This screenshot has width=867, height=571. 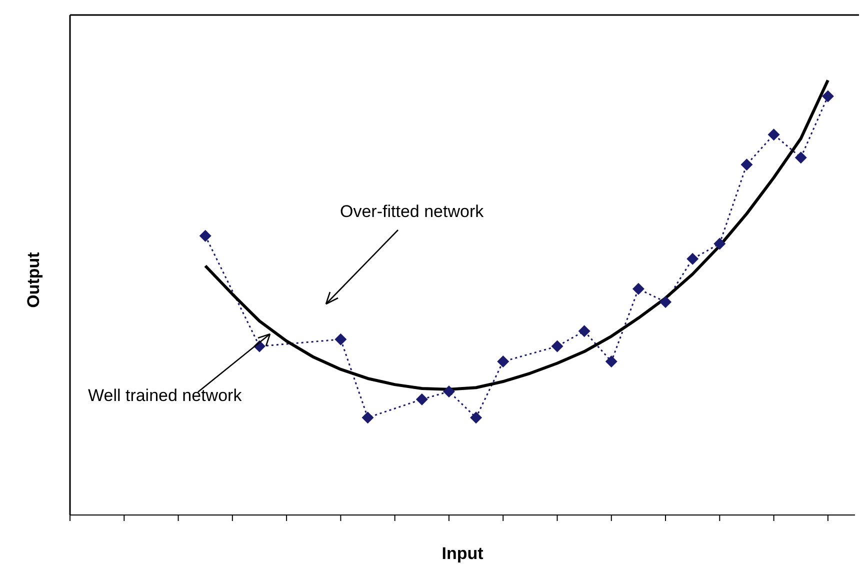 I want to click on annotation: Well trained network, so click(x=165, y=396).